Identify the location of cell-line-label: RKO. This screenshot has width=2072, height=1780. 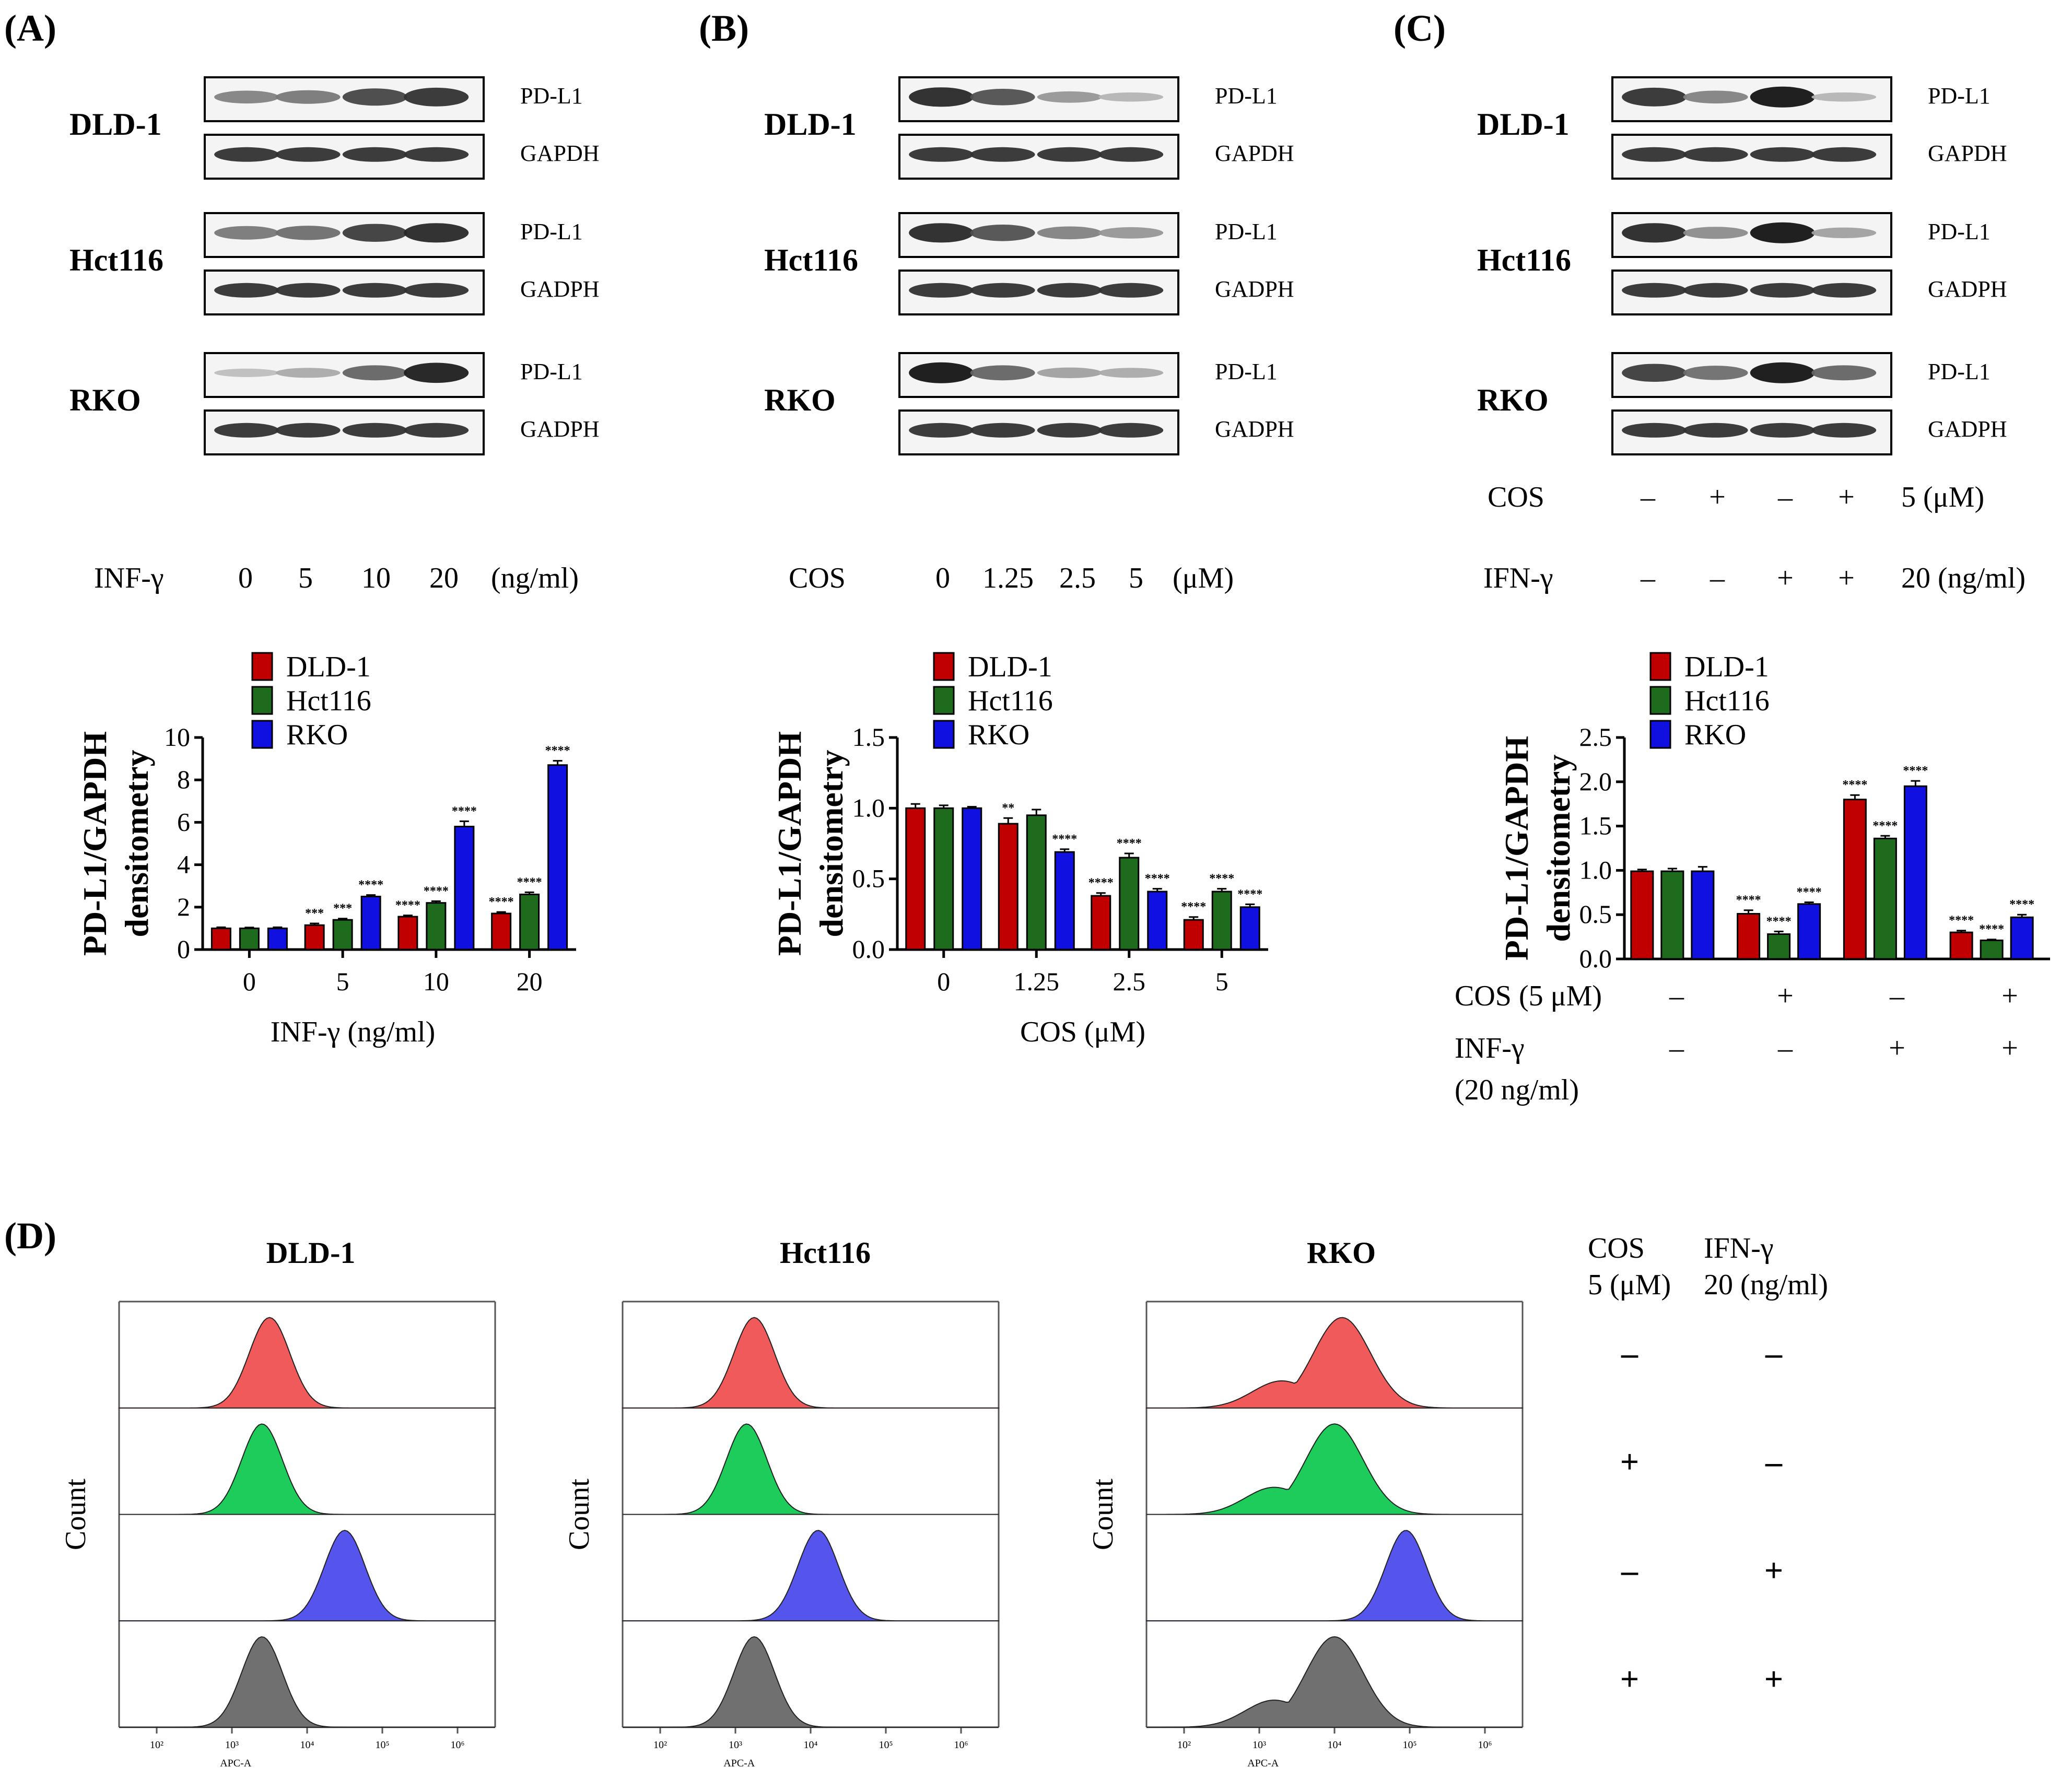
(800, 400).